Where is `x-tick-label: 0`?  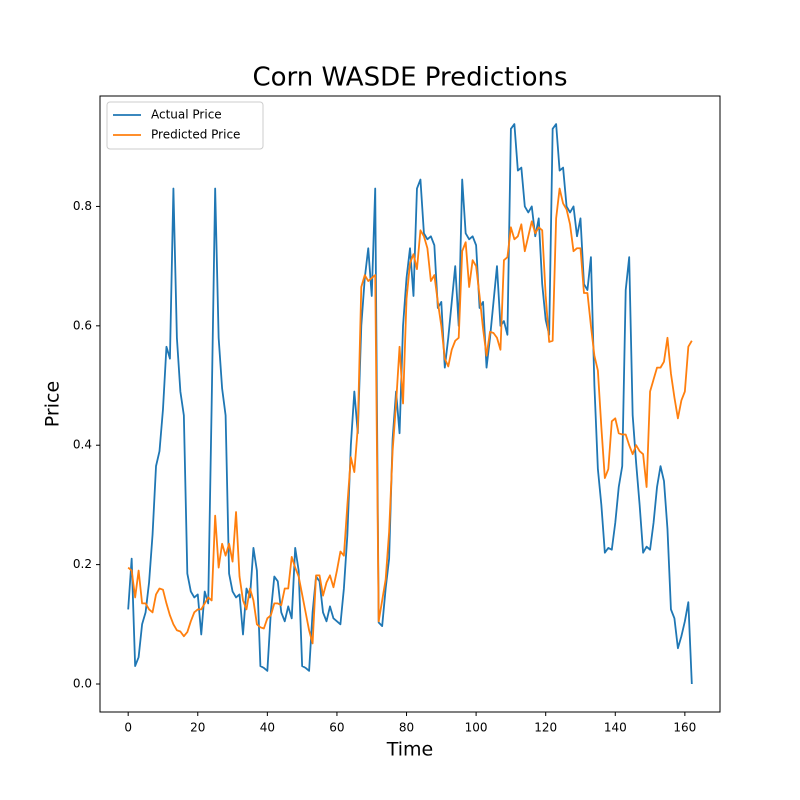 x-tick-label: 0 is located at coordinates (128, 728).